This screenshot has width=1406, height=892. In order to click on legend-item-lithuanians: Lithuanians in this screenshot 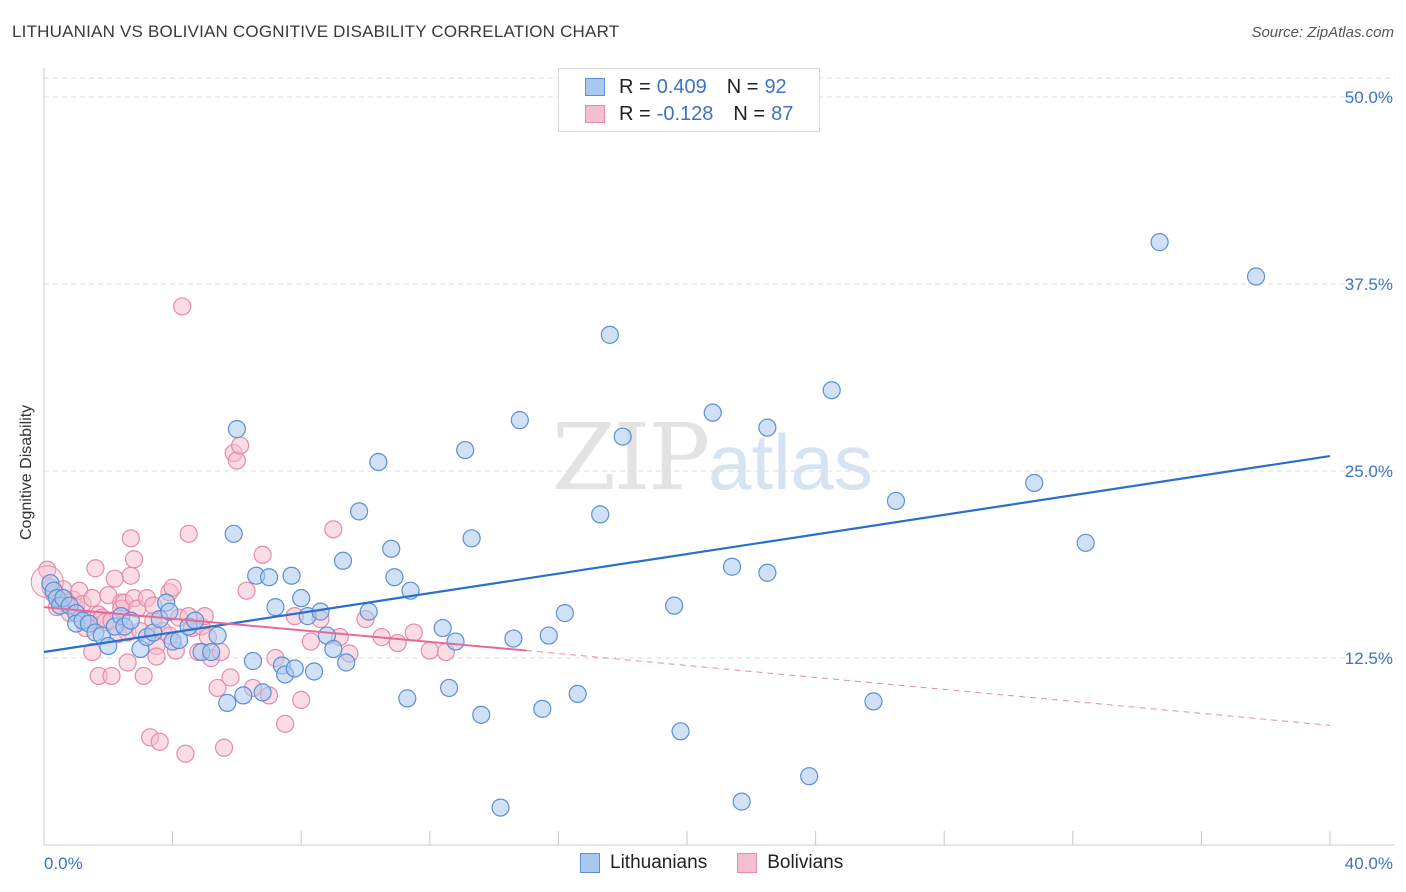, I will do `click(643, 863)`.